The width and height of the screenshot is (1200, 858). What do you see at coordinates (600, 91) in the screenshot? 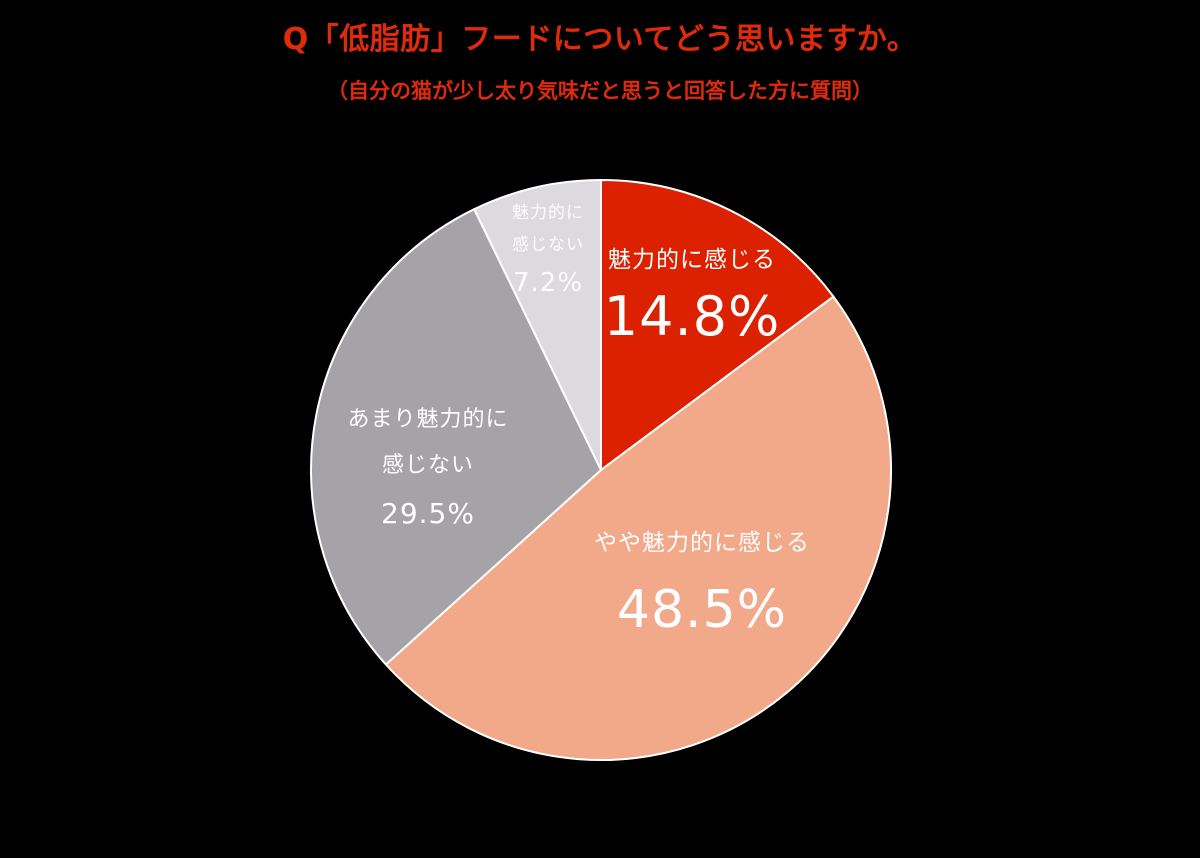
I see `chart-subtitle: （自分の猫が少し太り気味だと思うと回答した方に質問）` at bounding box center [600, 91].